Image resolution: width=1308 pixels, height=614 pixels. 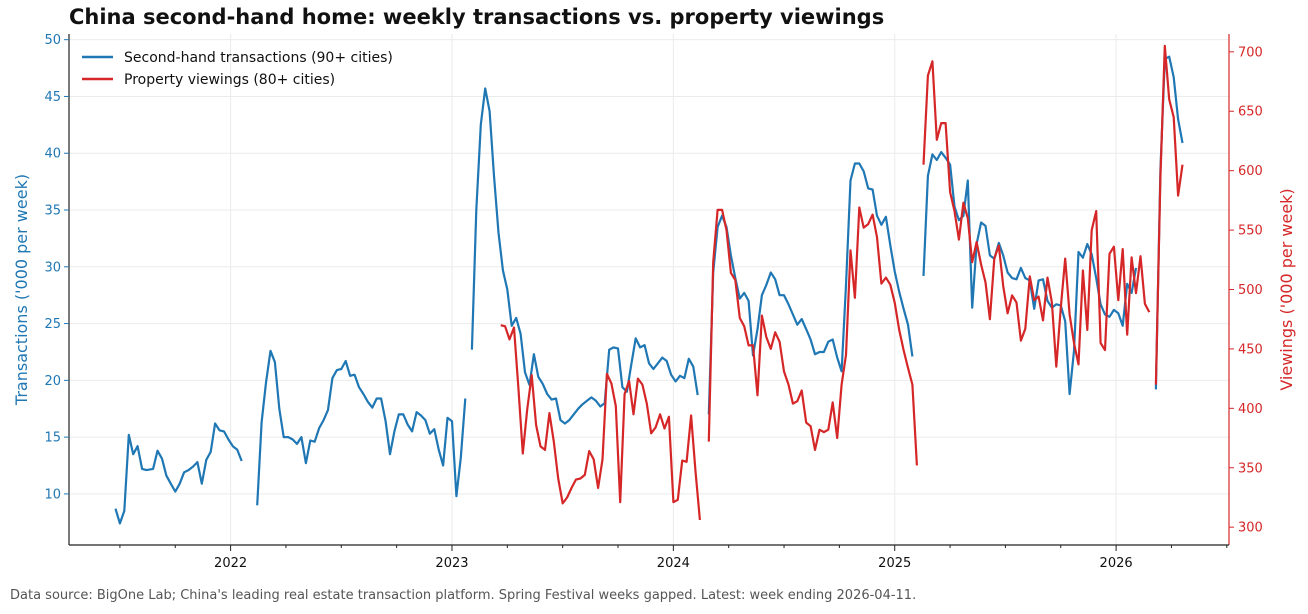 I want to click on y-left-tick-label: 45, so click(x=52, y=97).